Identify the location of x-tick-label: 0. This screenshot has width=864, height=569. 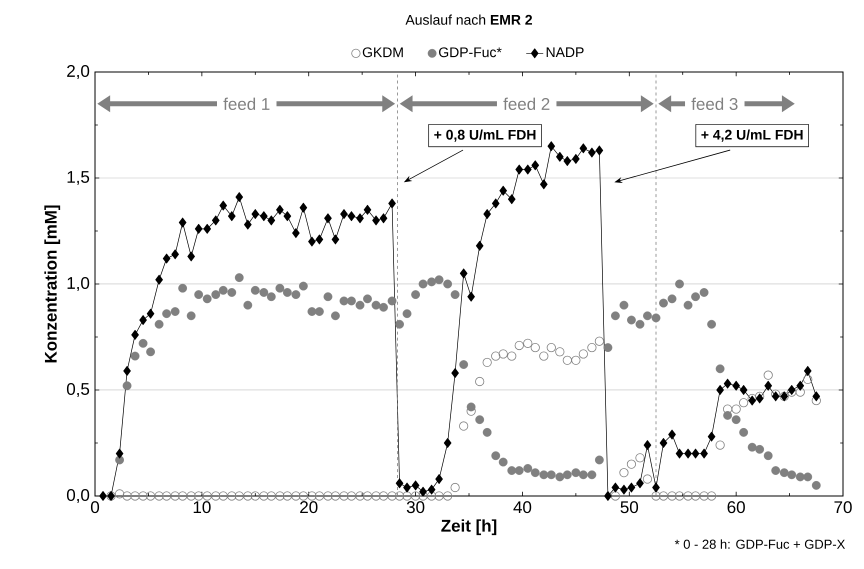
(95, 507).